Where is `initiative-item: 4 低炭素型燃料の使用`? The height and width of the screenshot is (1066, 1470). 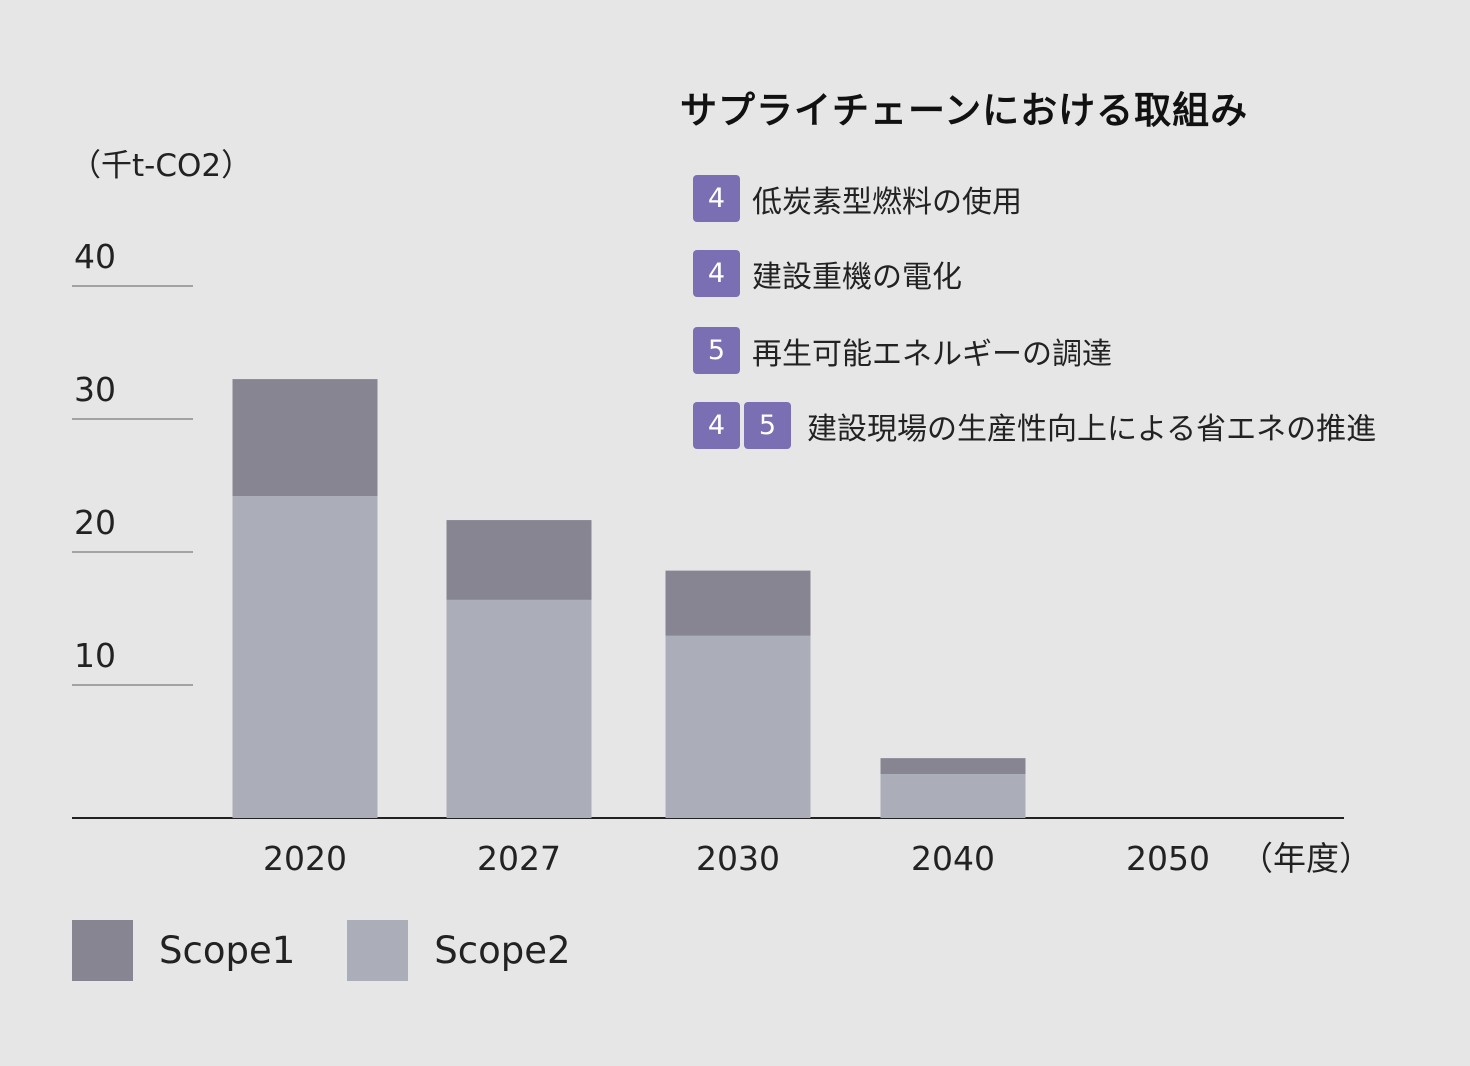 initiative-item: 4 低炭素型燃料の使用 is located at coordinates (857, 198).